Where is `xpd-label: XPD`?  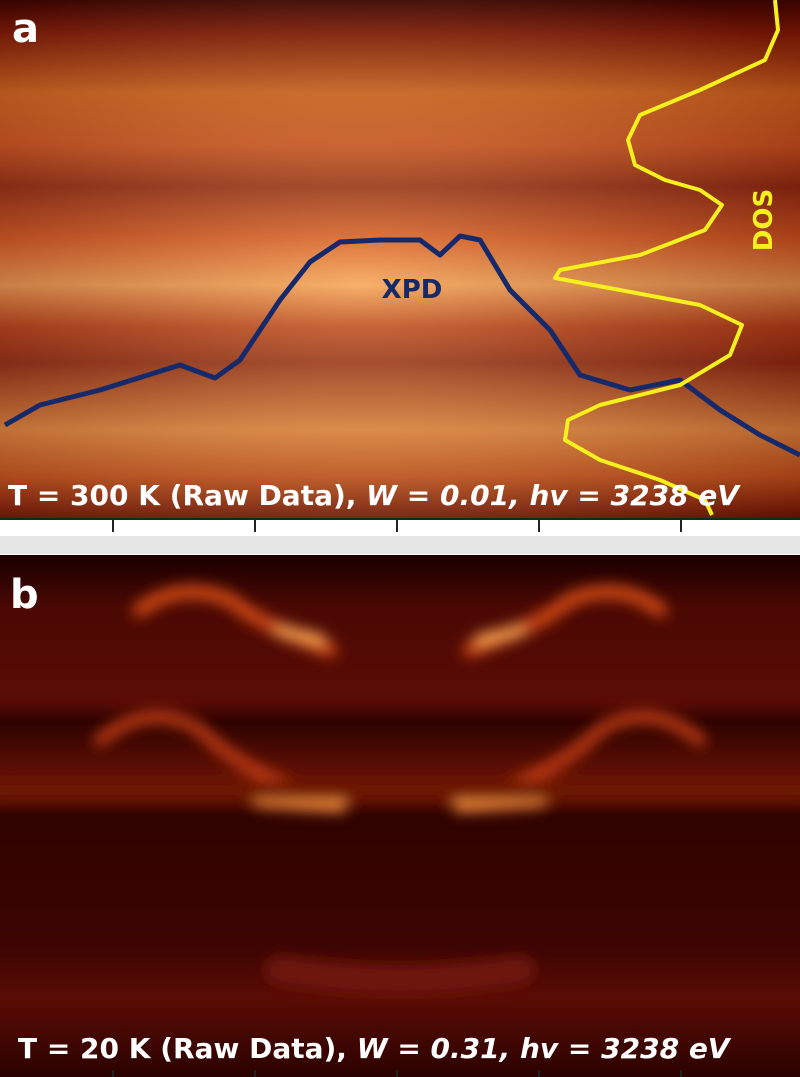 xpd-label: XPD is located at coordinates (412, 290).